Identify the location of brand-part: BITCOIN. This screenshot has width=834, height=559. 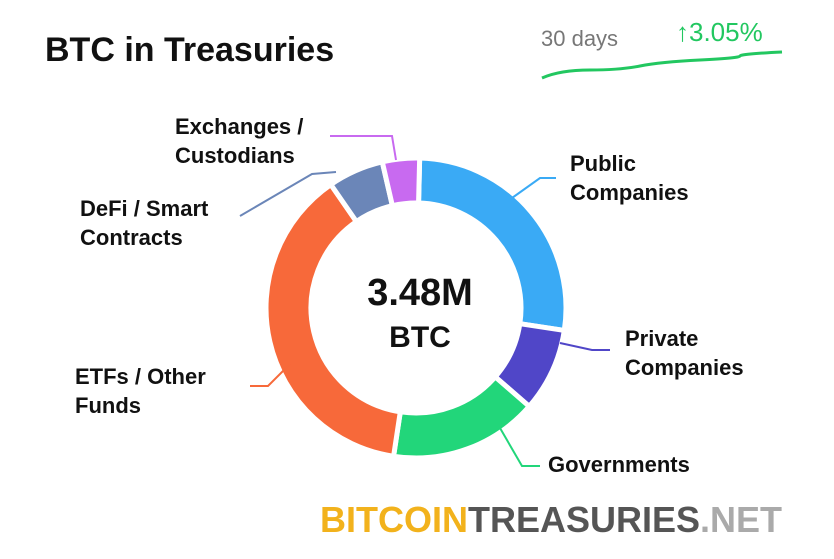
(394, 519).